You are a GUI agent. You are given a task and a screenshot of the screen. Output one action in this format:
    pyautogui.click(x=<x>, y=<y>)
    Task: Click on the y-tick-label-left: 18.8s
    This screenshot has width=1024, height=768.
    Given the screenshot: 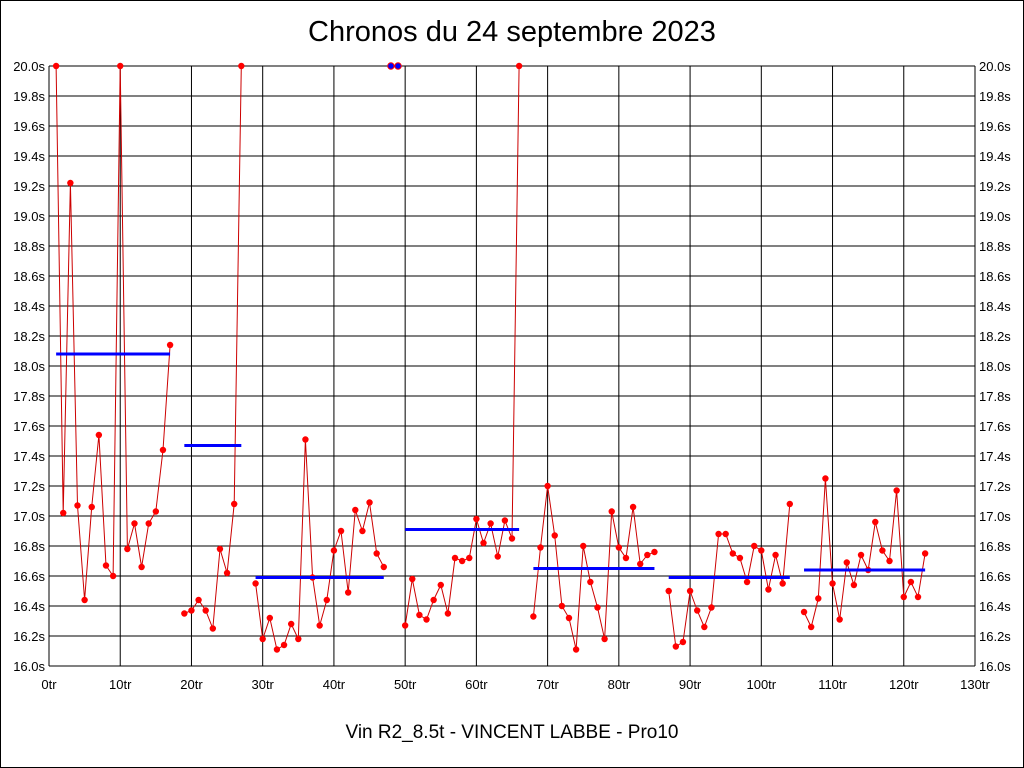 What is the action you would take?
    pyautogui.click(x=29, y=246)
    